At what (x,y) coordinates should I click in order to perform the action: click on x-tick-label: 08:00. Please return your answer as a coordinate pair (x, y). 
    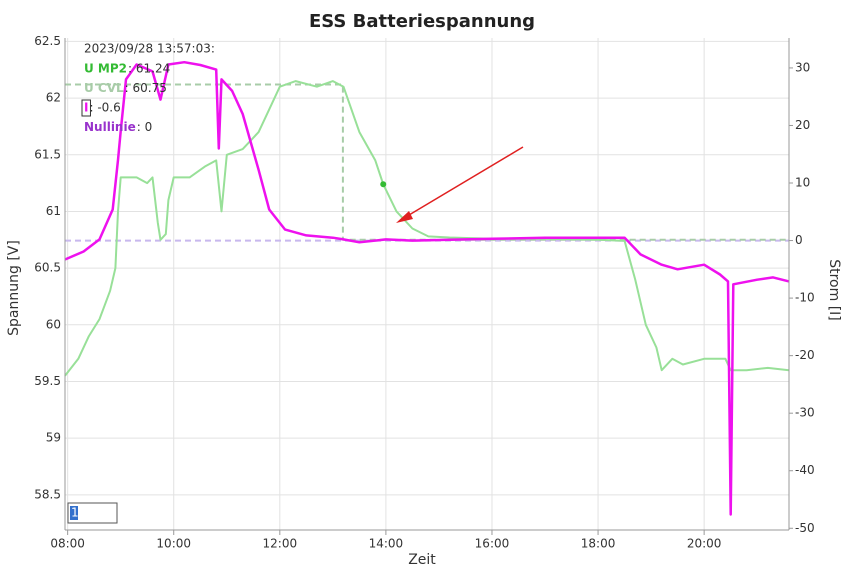
    Looking at the image, I should click on (67, 544).